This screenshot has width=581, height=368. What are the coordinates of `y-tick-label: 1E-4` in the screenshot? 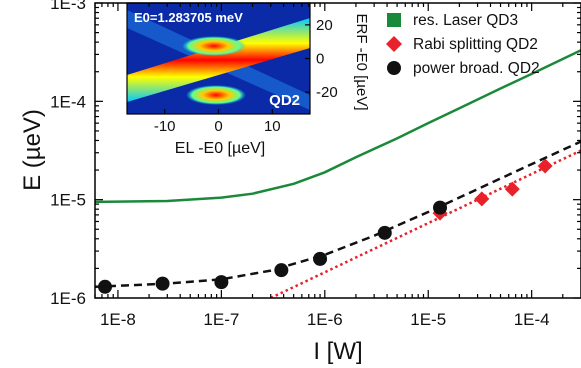 It's located at (68, 101).